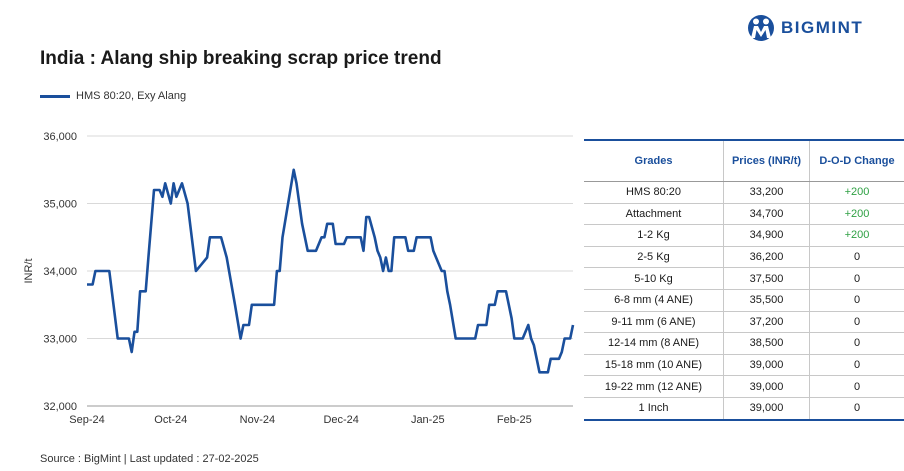 The image size is (904, 471). Describe the element at coordinates (654, 365) in the screenshot. I see `grade-cell: 15-18 mm (10 ANE)` at that location.